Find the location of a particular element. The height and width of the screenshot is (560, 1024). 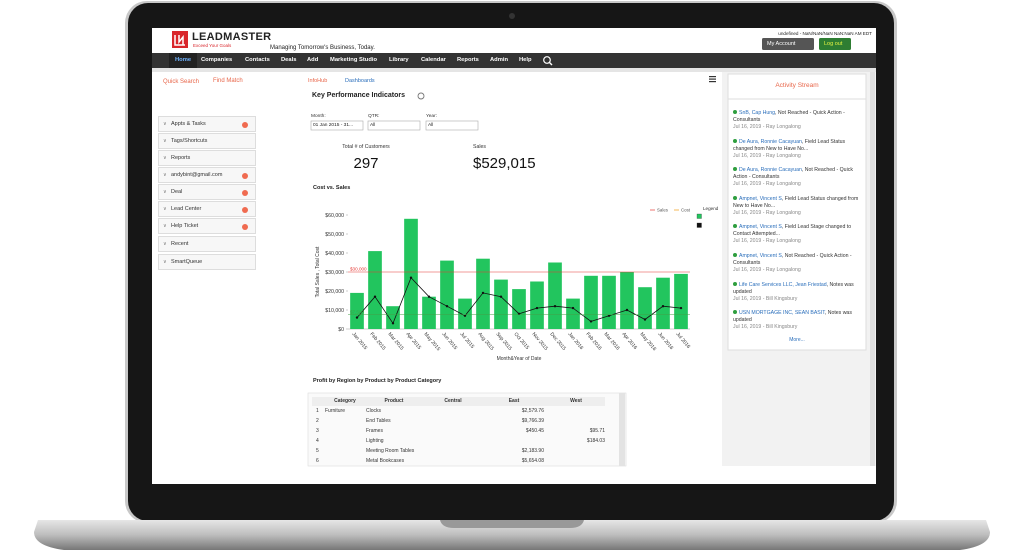

logout-button is located at coordinates (835, 44).